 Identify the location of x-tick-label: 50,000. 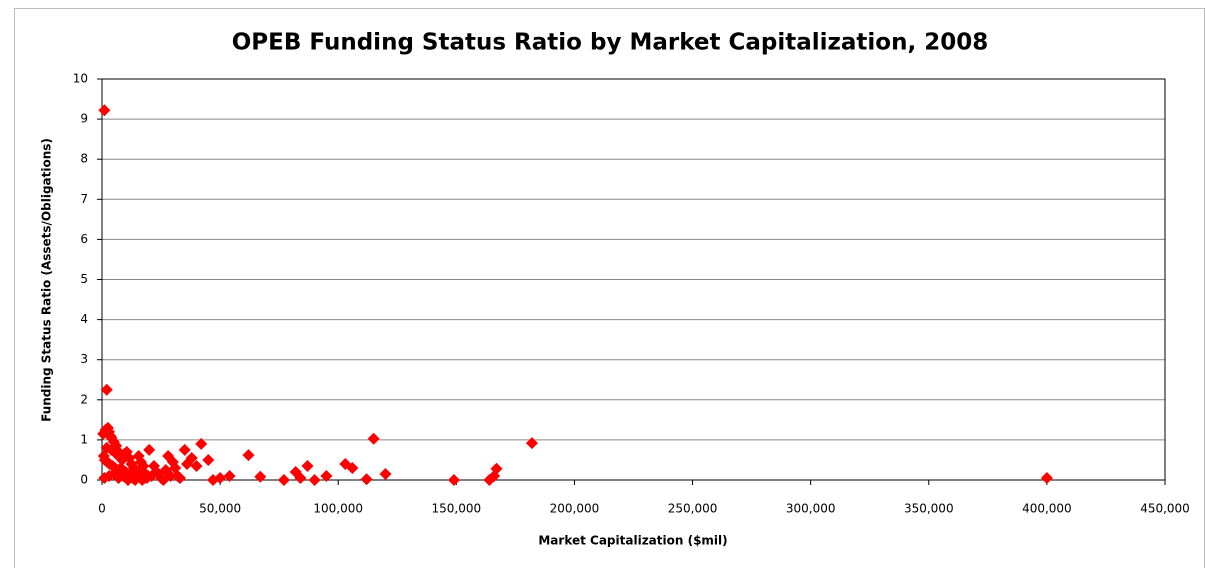
(220, 509).